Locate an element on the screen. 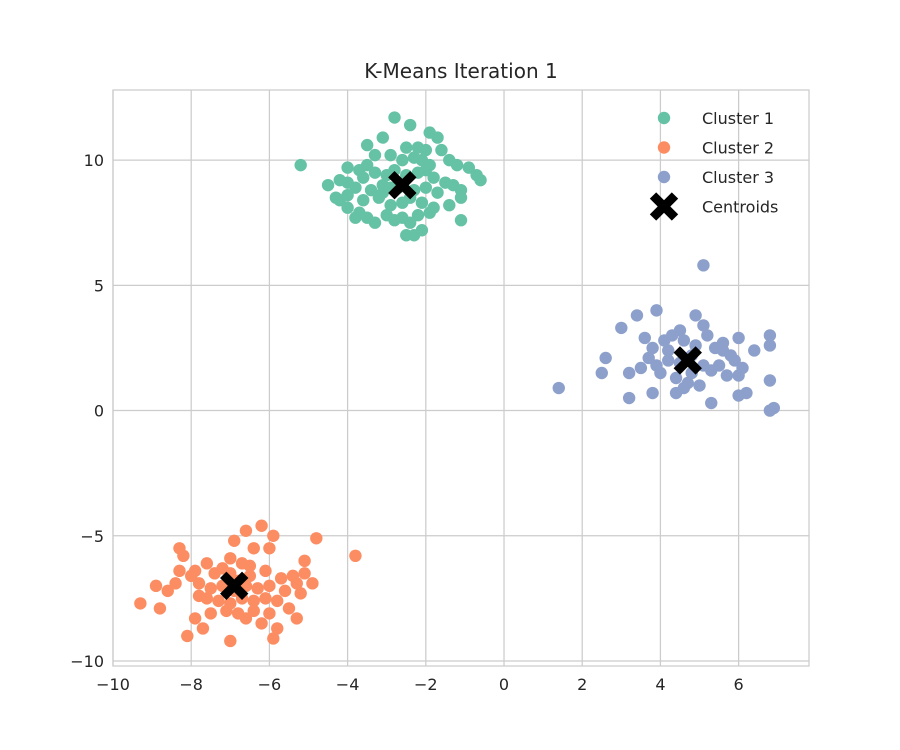  legend-swatch is located at coordinates (664, 147).